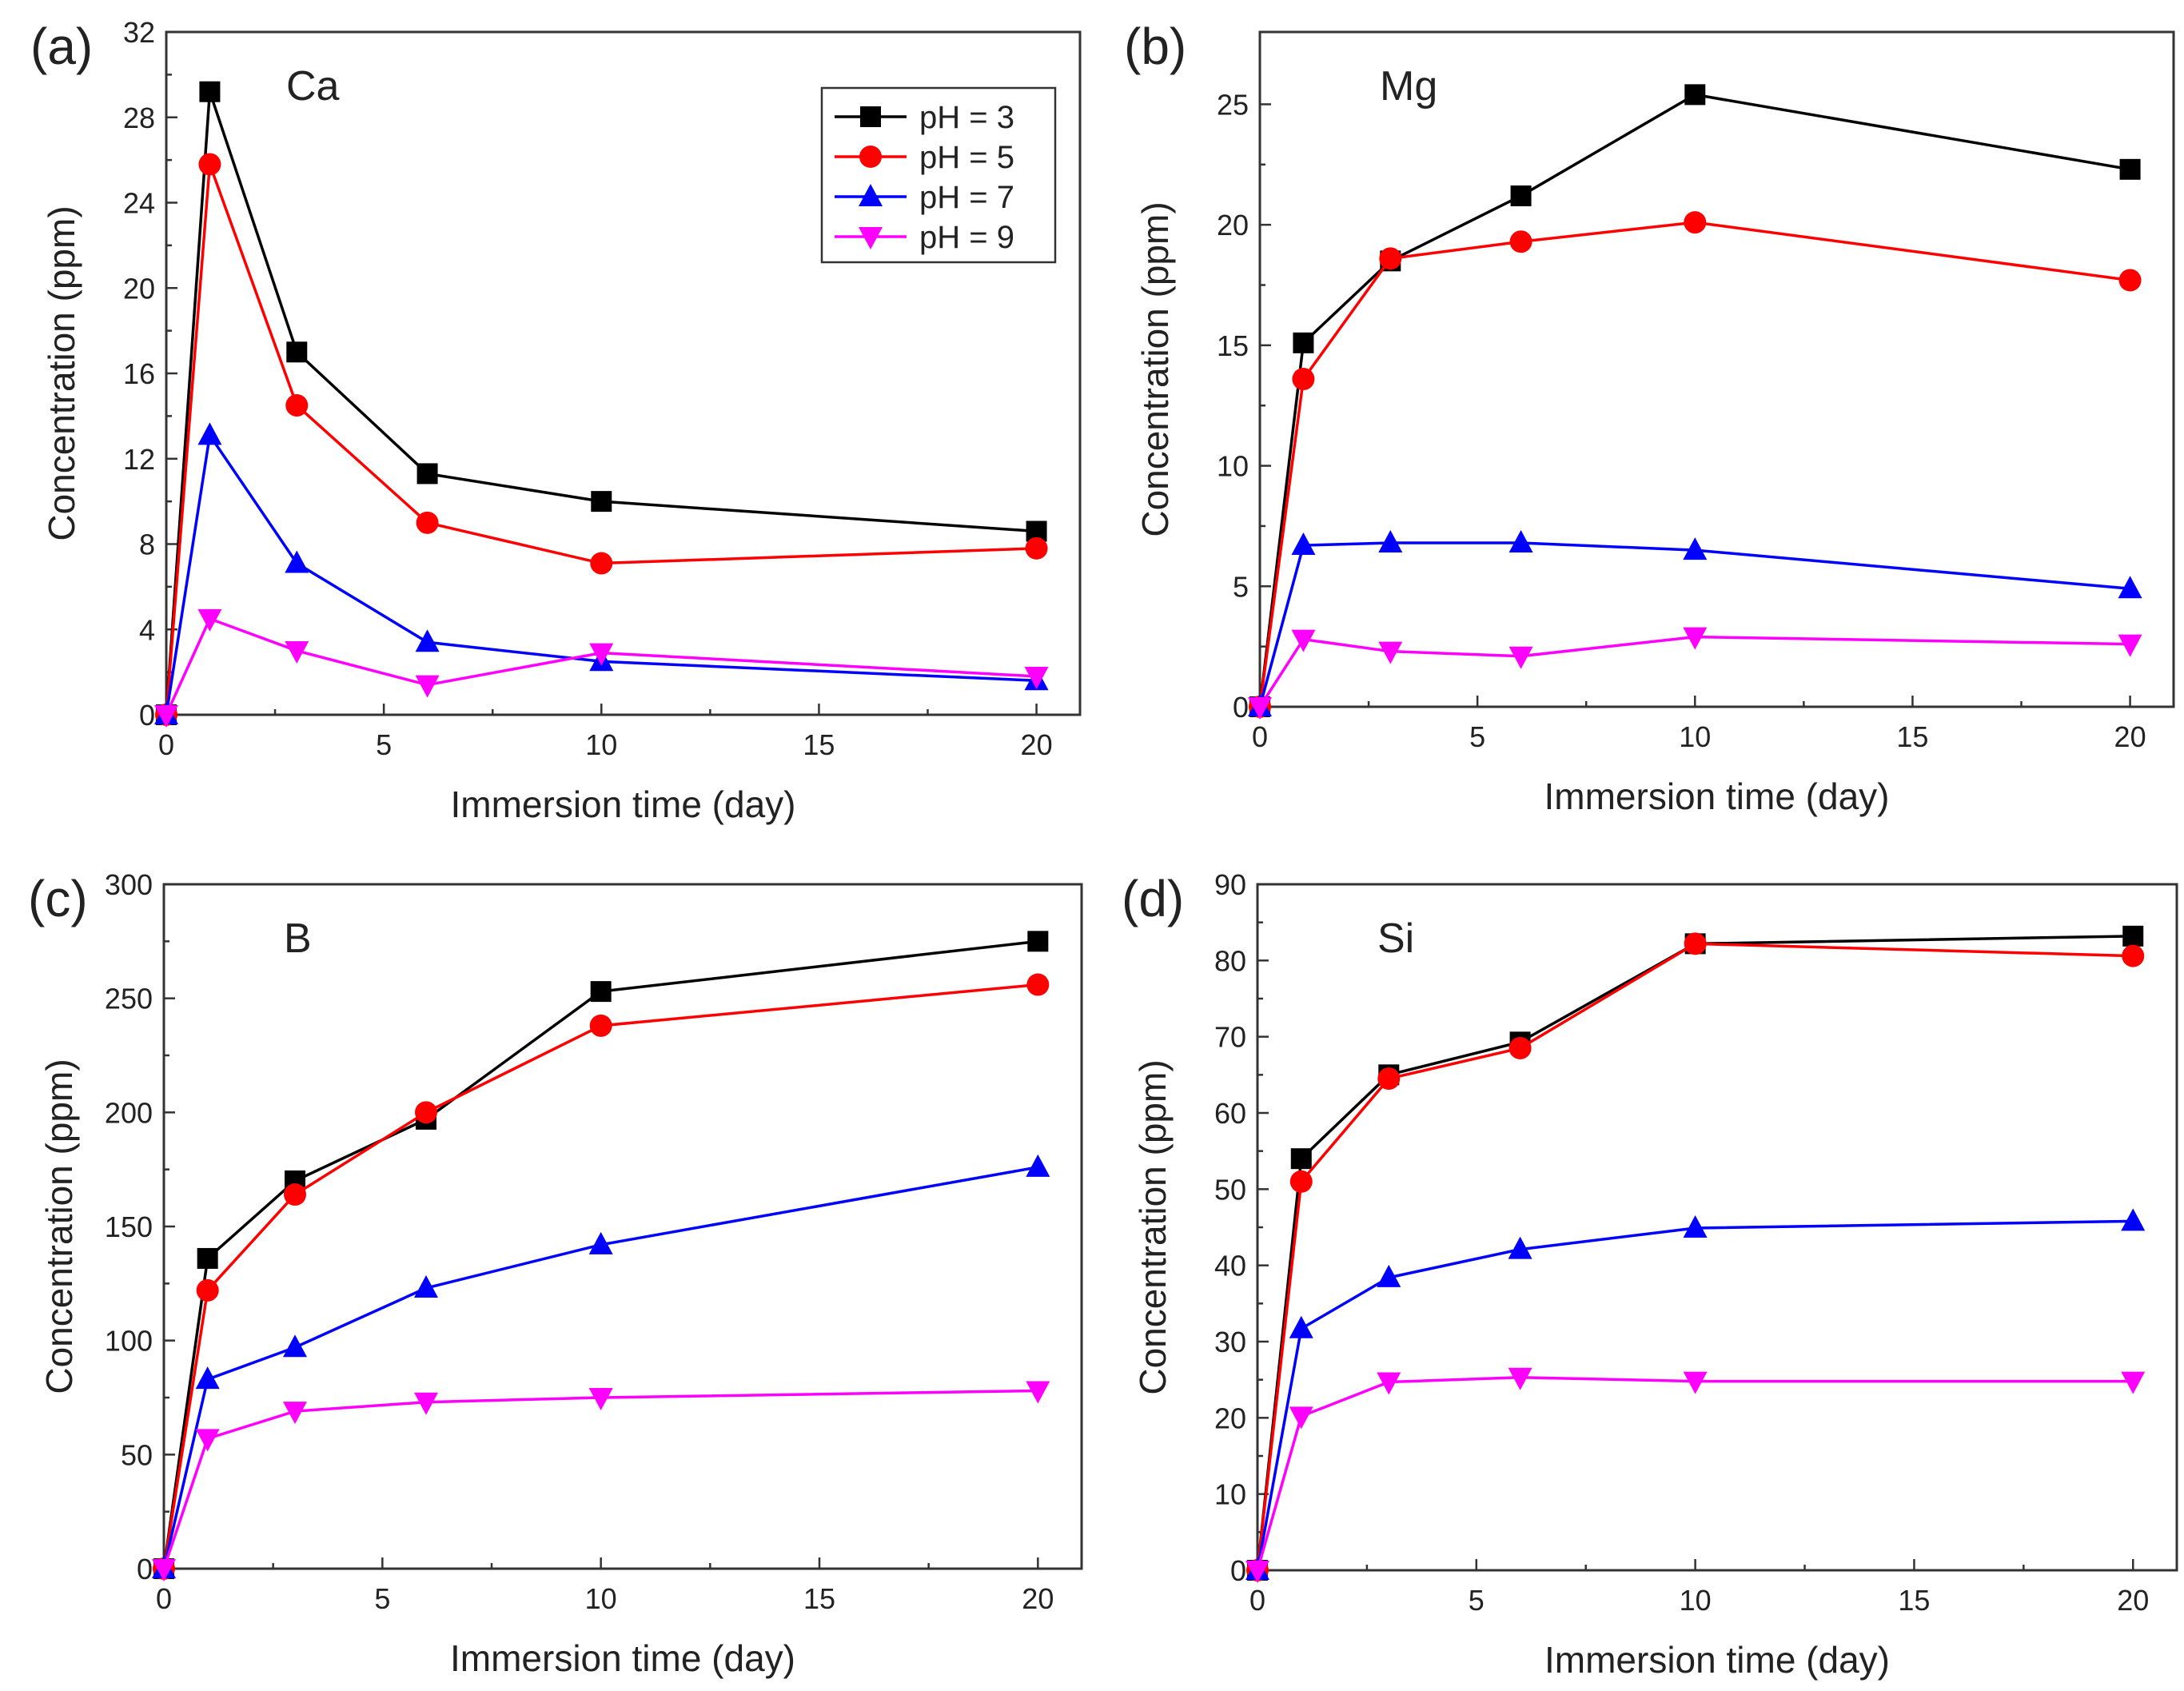  Describe the element at coordinates (139, 118) in the screenshot. I see `y-tick-label: 28` at that location.